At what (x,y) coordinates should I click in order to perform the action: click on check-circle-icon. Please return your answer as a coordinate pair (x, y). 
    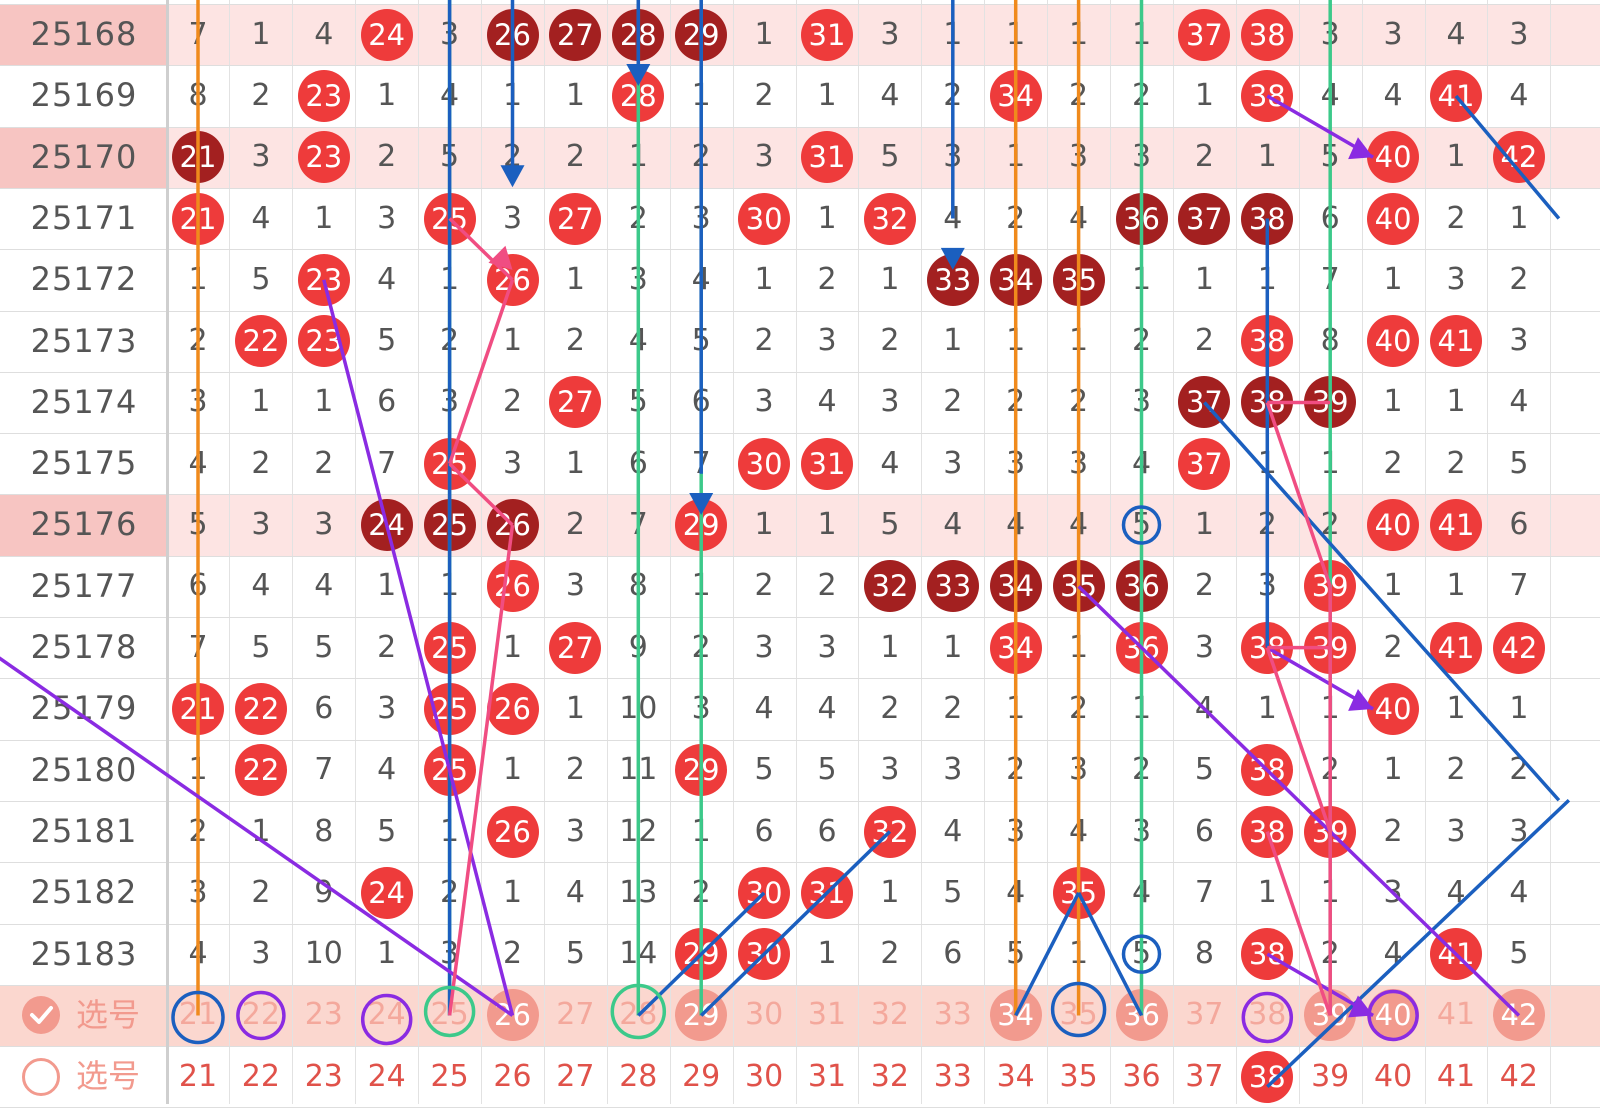
    Looking at the image, I should click on (41, 1015).